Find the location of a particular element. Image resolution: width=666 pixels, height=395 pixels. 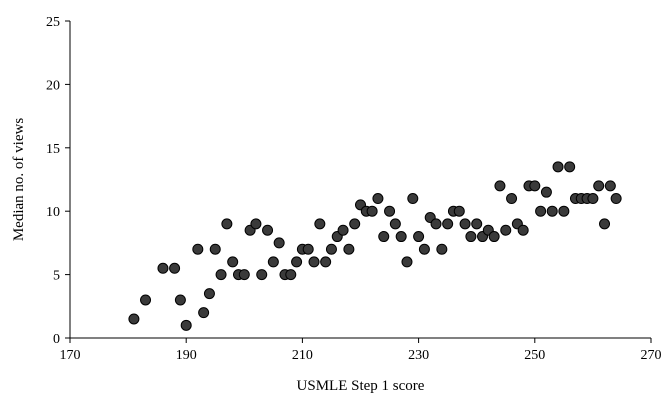

x-tick-label: 210 is located at coordinates (302, 355).